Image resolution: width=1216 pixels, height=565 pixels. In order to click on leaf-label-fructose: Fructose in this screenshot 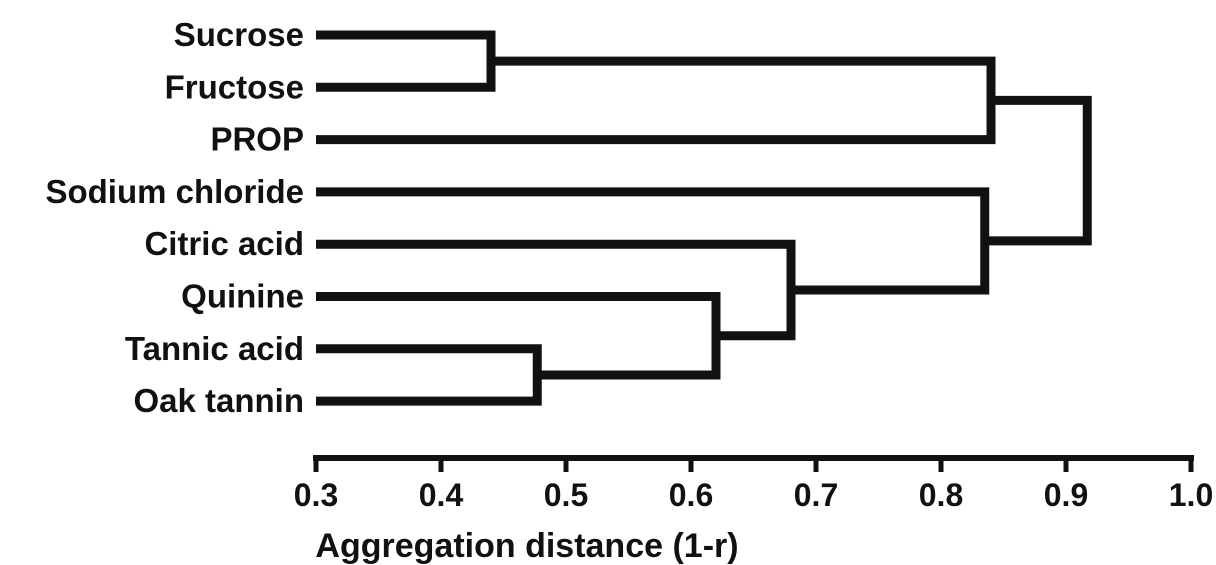, I will do `click(234, 86)`.